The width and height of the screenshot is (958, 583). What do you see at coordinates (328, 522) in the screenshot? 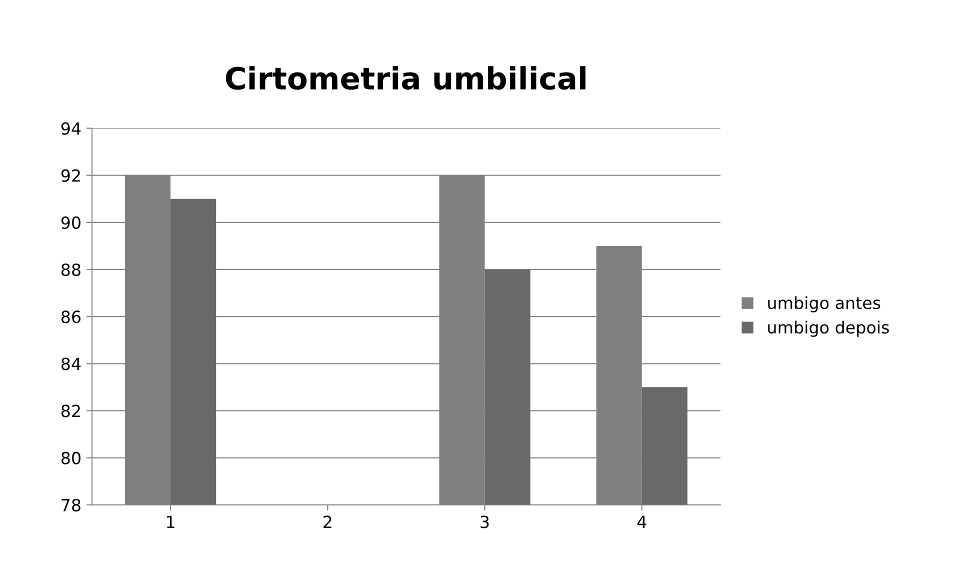
I see `x-tick-label: 2` at bounding box center [328, 522].